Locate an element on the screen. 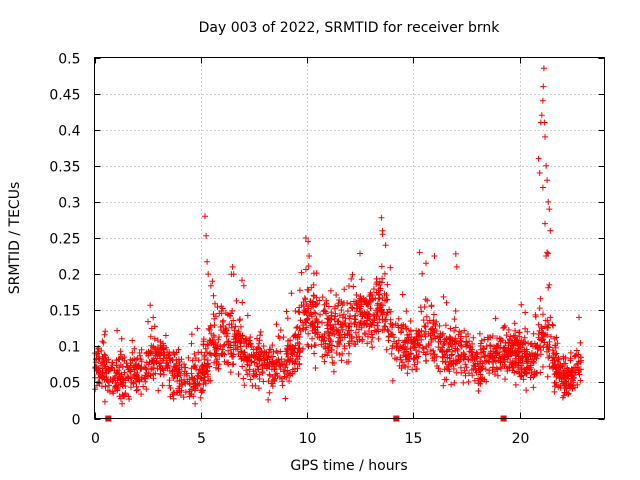  y-tick-label: 0.35 is located at coordinates (64, 168).